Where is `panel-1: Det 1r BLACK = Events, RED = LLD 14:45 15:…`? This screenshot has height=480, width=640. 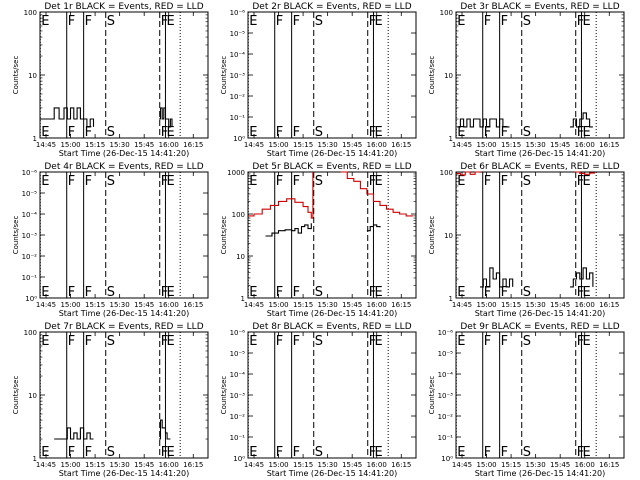 panel-1: Det 1r BLACK = Events, RED = LLD 14:45 15:… is located at coordinates (110, 80).